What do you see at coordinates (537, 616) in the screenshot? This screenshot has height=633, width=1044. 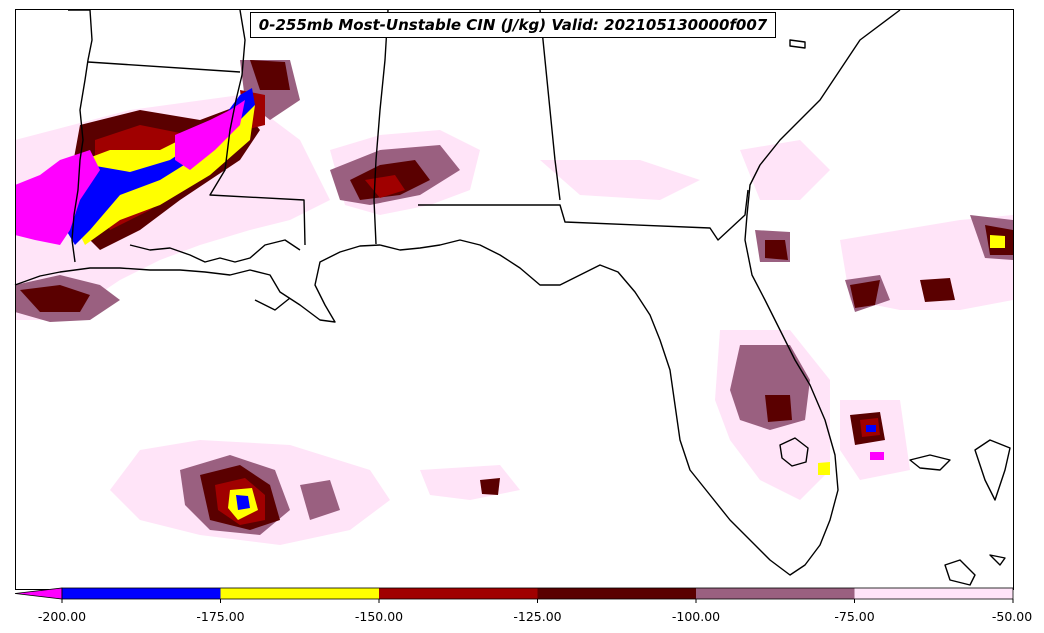 I see `colorbar-tick-label: -125.00` at bounding box center [537, 616].